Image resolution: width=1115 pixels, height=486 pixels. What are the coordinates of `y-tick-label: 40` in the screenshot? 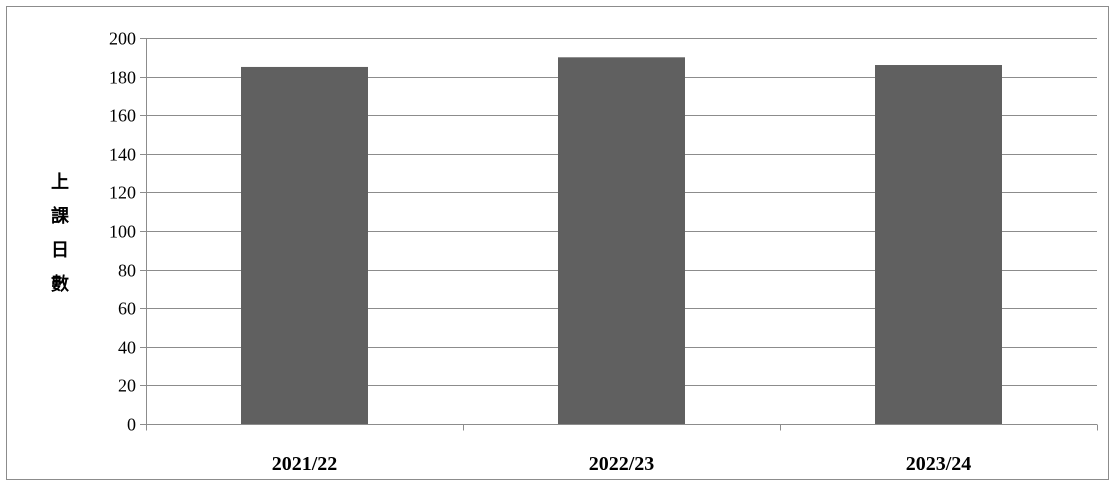 It's located at (127, 348).